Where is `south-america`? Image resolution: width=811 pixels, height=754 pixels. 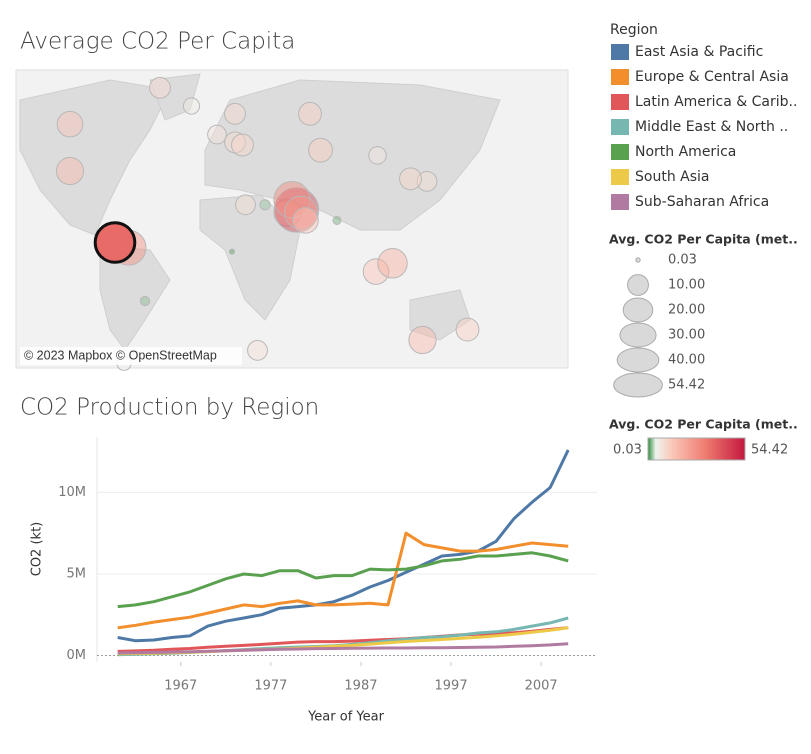 south-america is located at coordinates (135, 297).